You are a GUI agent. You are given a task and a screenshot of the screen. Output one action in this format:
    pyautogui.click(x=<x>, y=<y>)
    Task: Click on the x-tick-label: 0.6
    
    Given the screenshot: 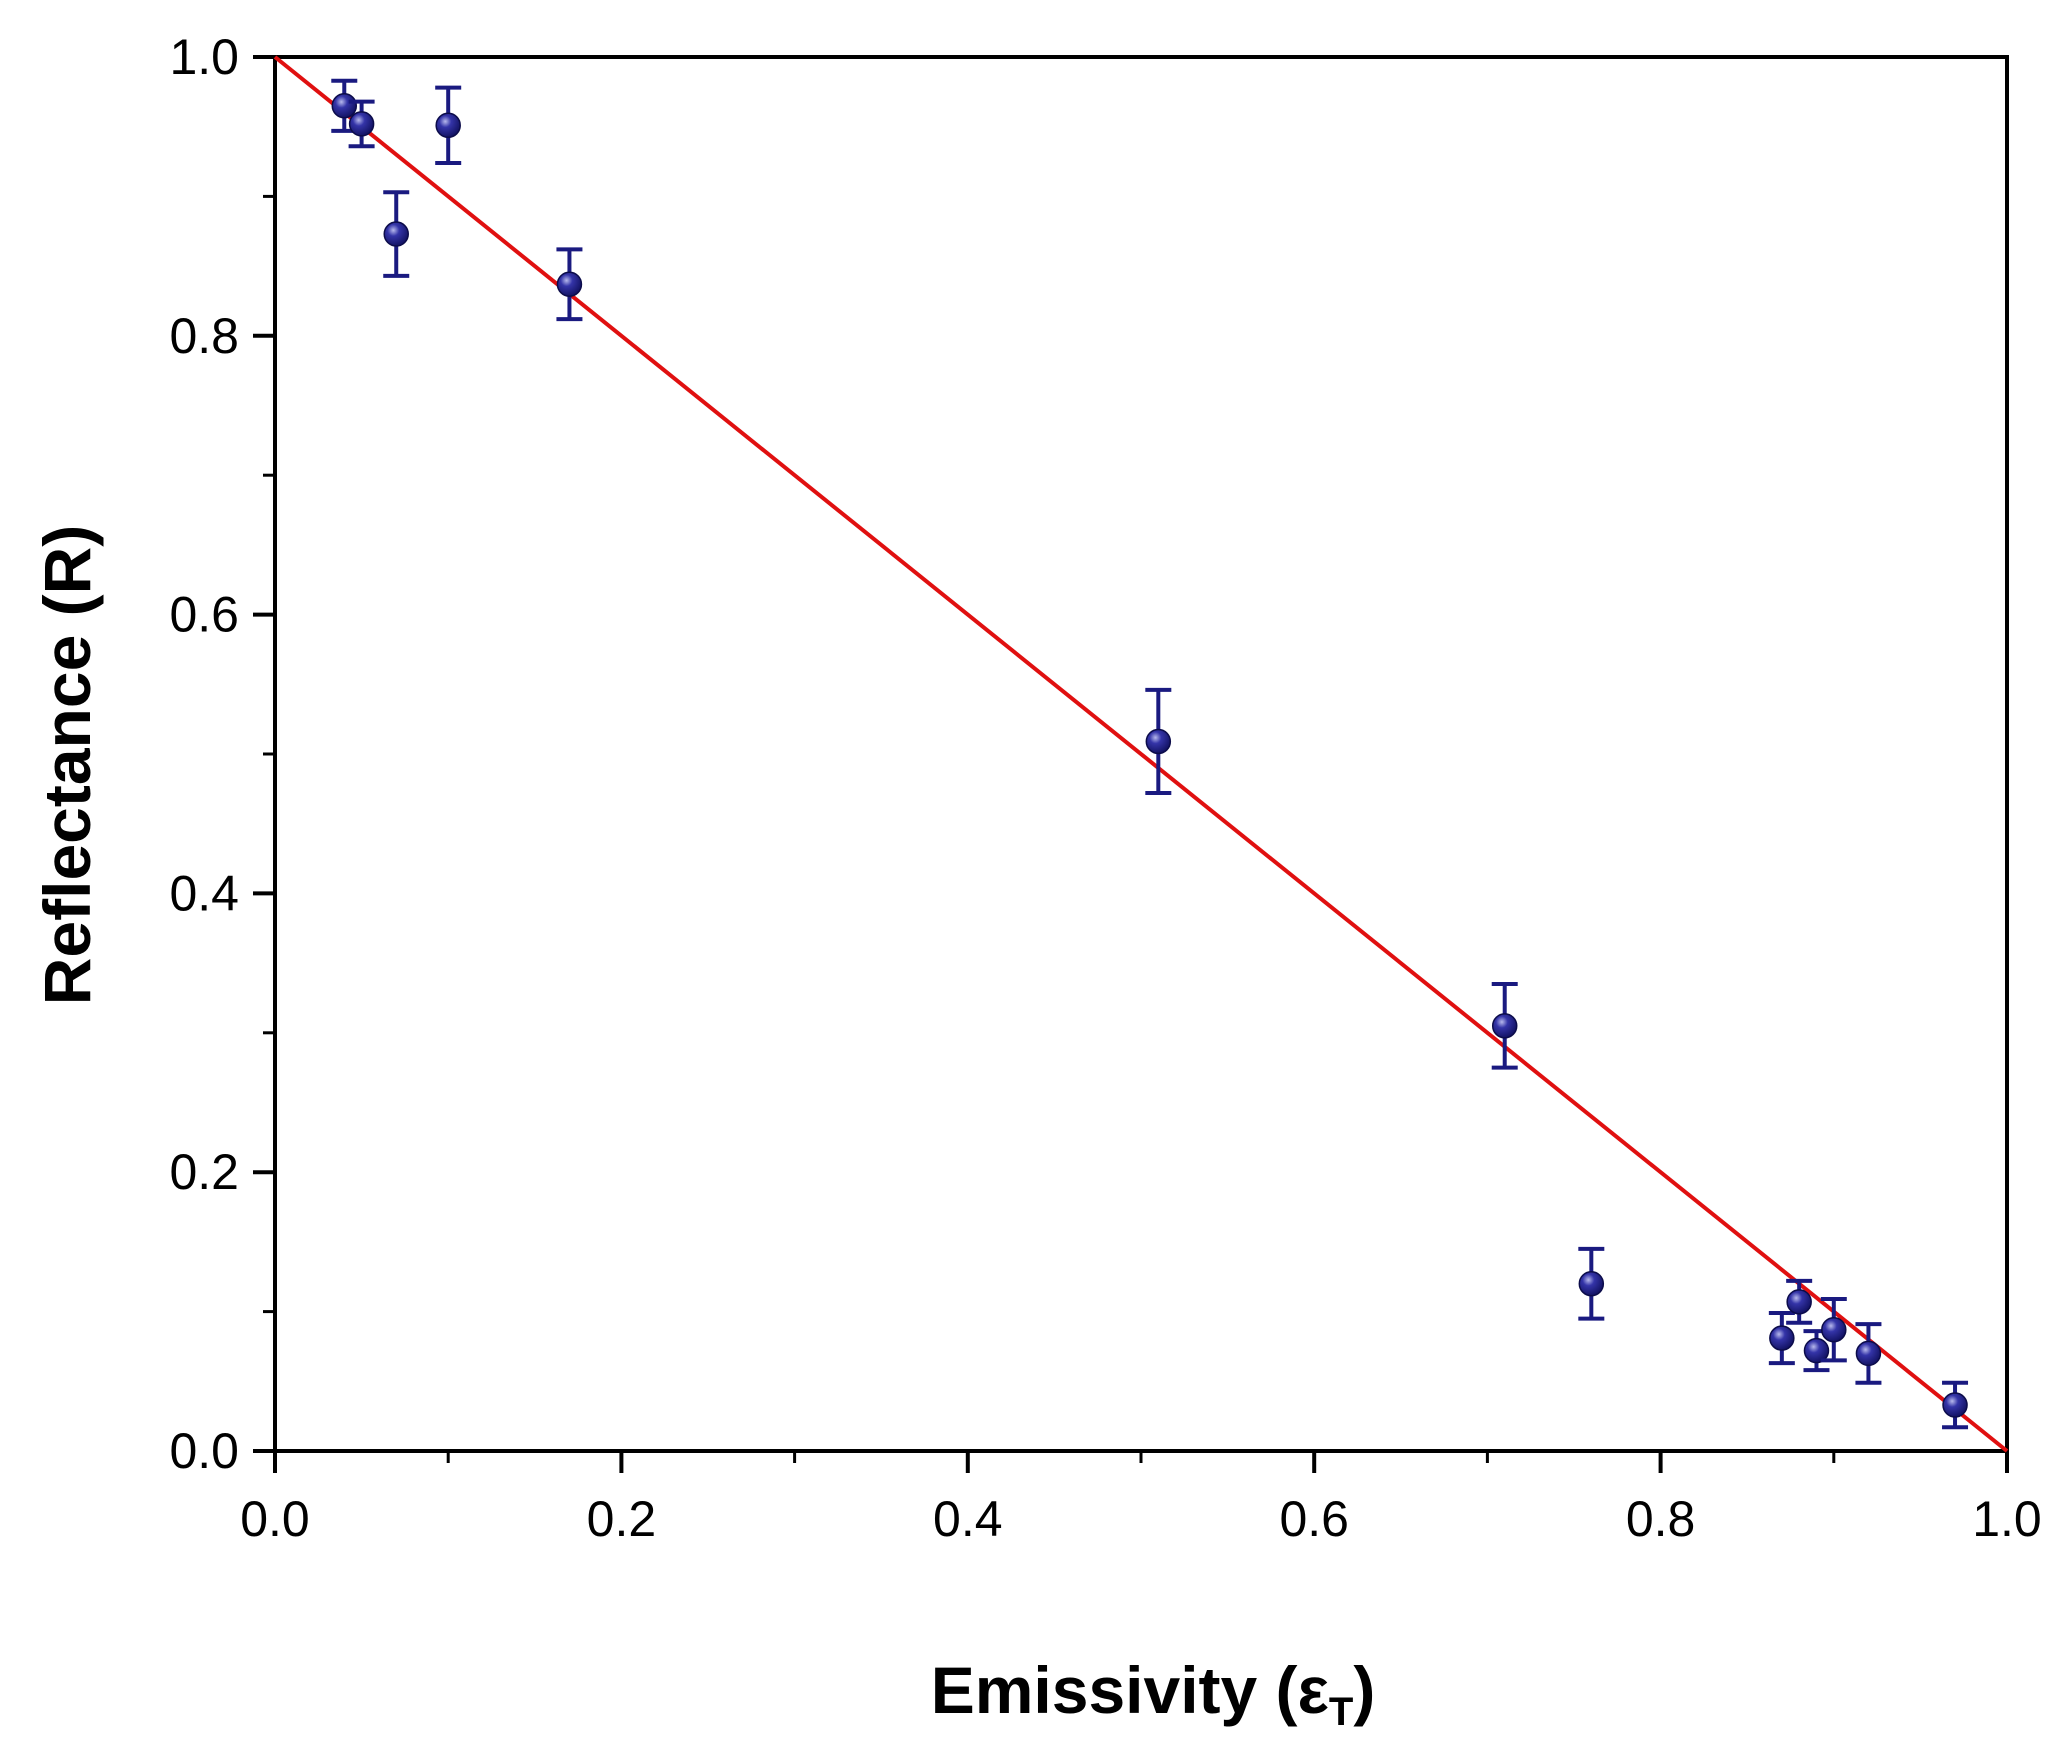 What is the action you would take?
    pyautogui.click(x=1314, y=1519)
    